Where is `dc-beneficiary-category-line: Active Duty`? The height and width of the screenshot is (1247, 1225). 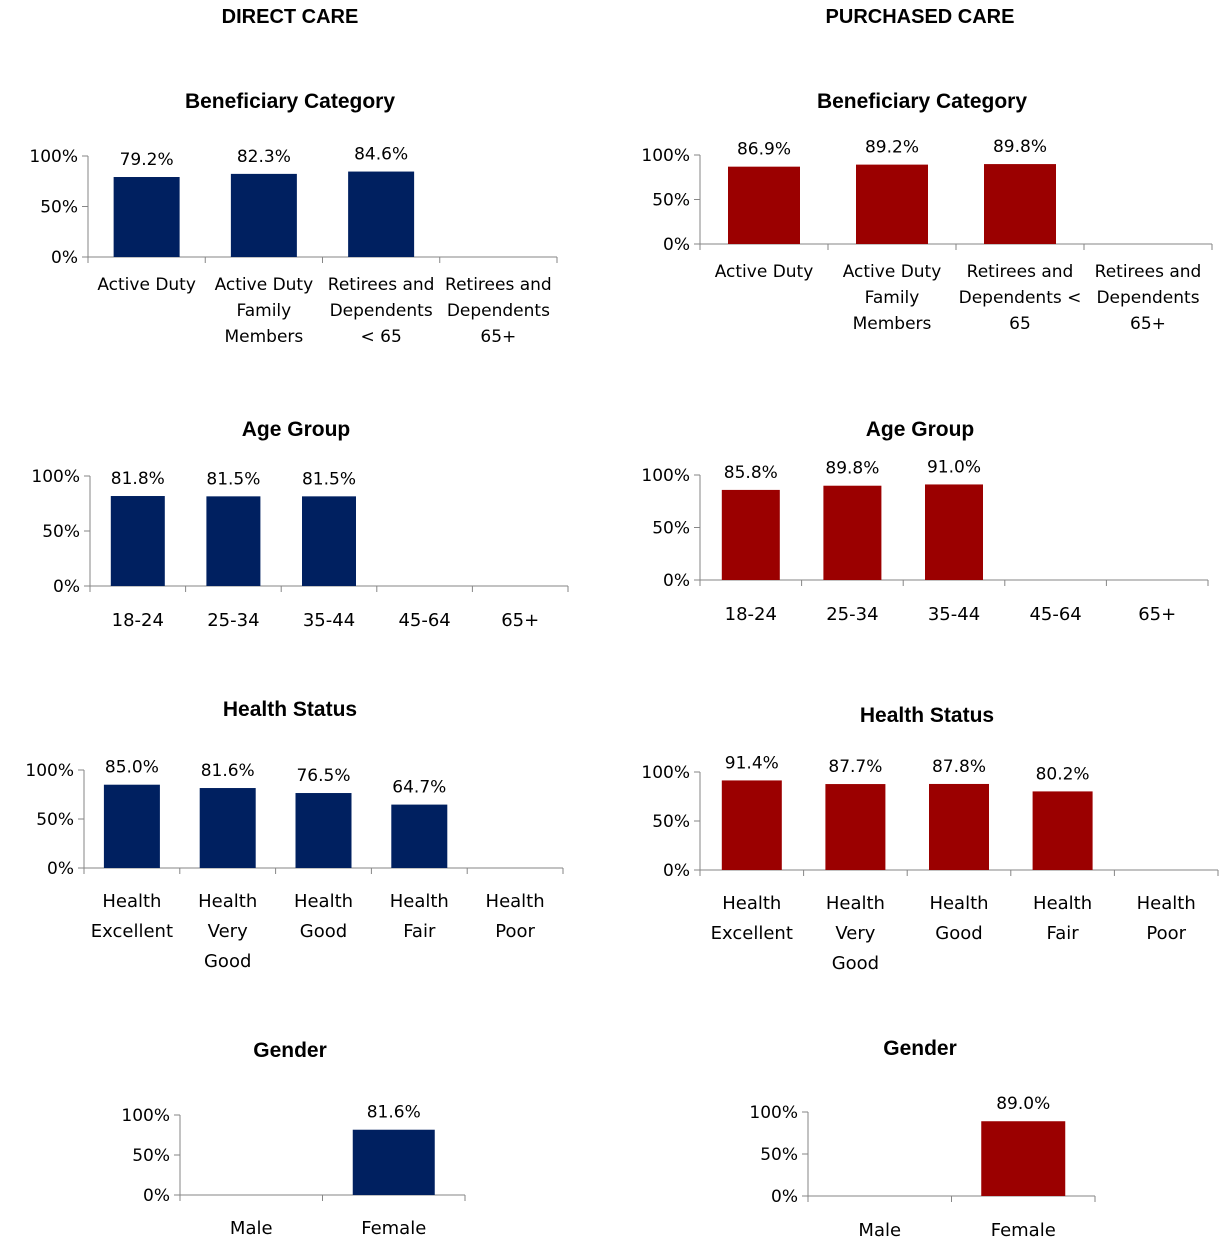
dc-beneficiary-category-line: Active Duty is located at coordinates (146, 285).